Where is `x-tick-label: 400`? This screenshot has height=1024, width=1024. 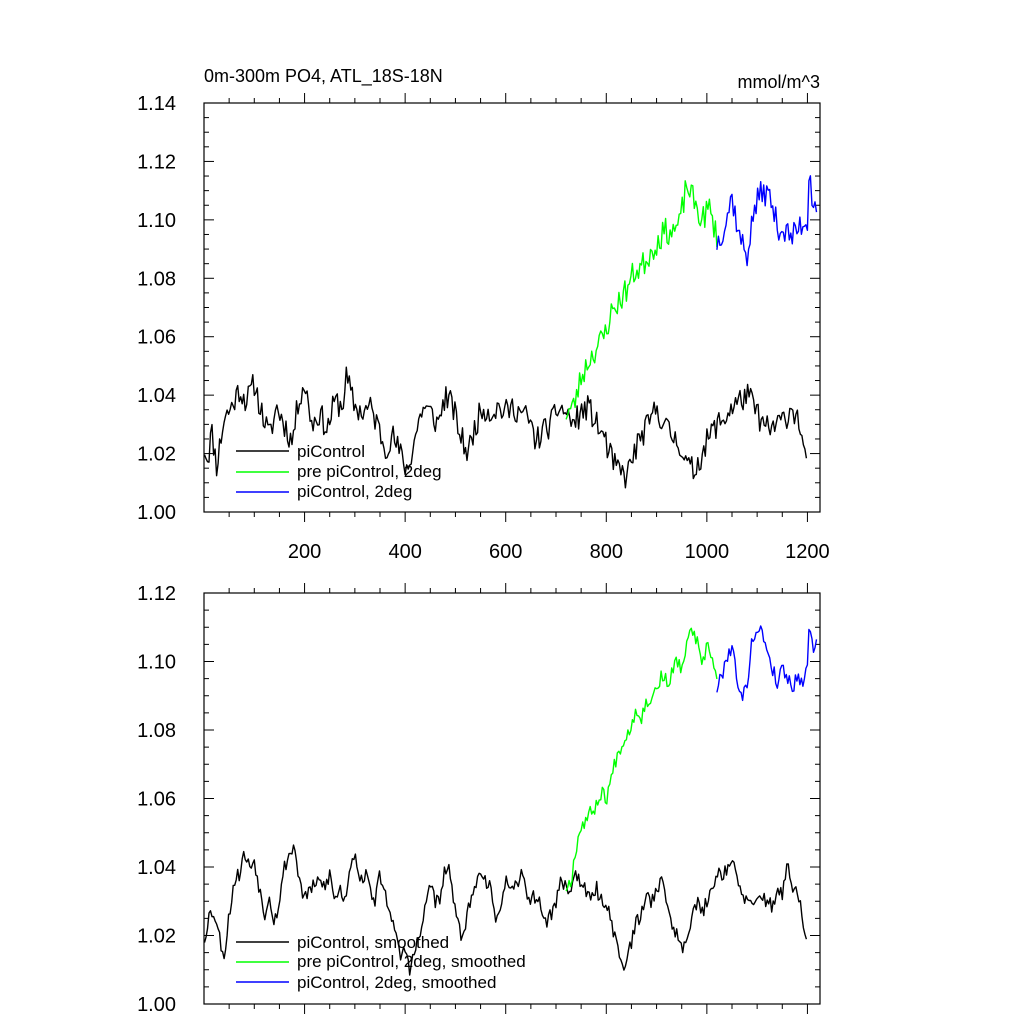
x-tick-label: 400 is located at coordinates (404, 552).